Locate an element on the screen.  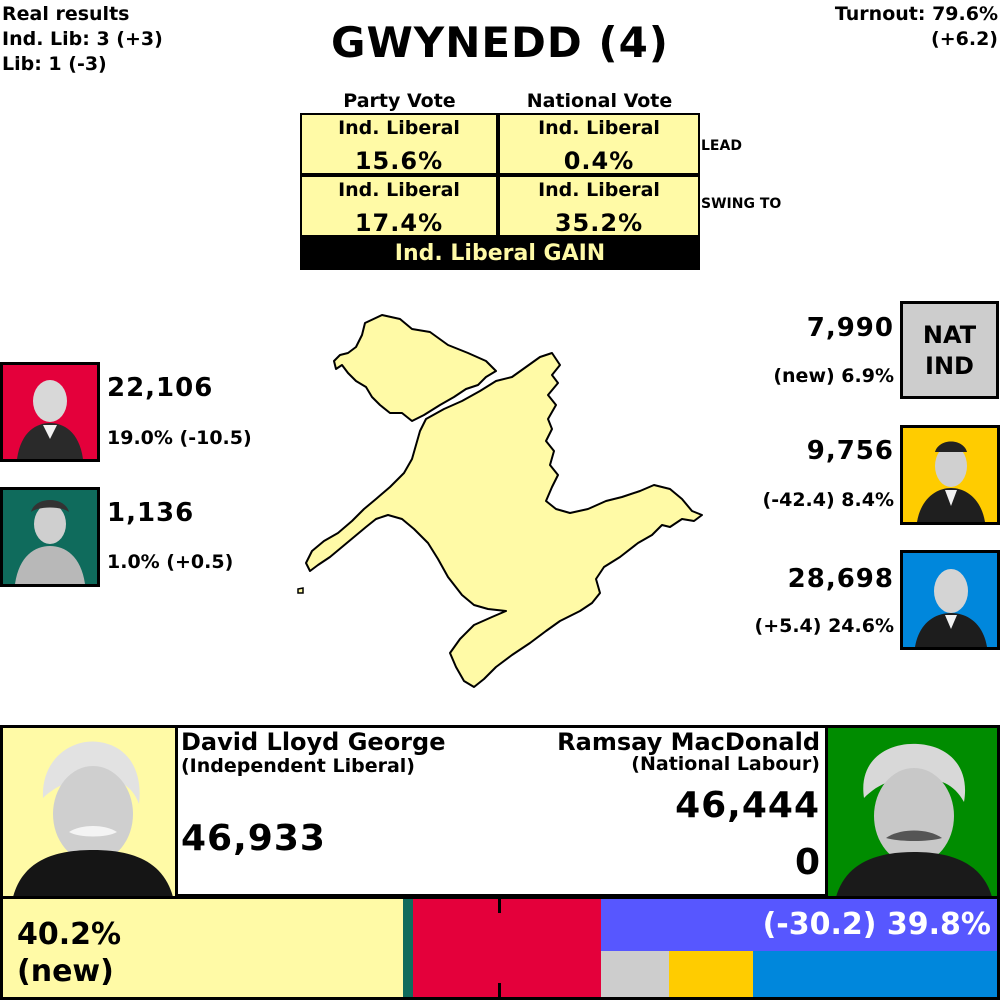
bar-winner-change: (new) is located at coordinates (65, 971).